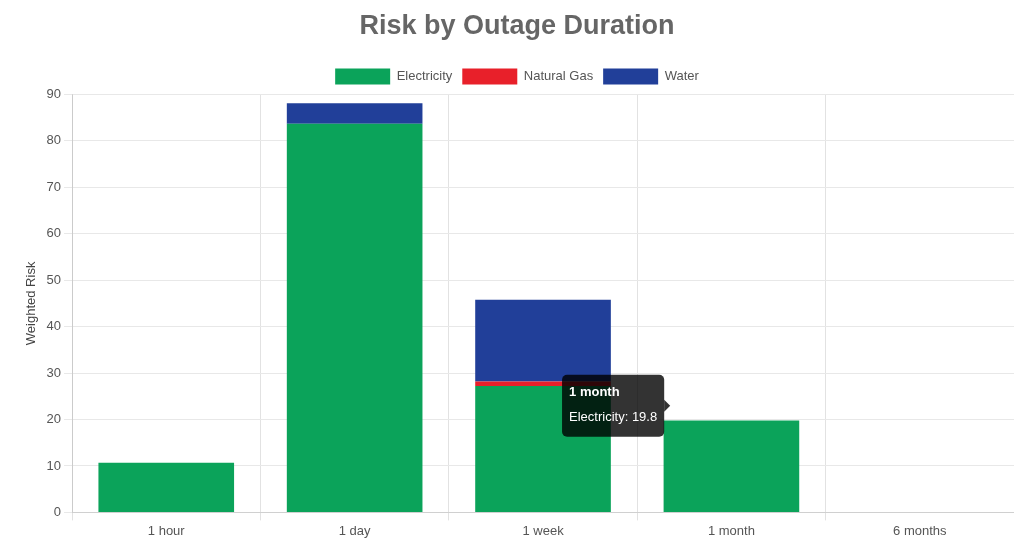 The image size is (1014, 542). Describe the element at coordinates (54, 233) in the screenshot. I see `y-tick-label: 60` at that location.